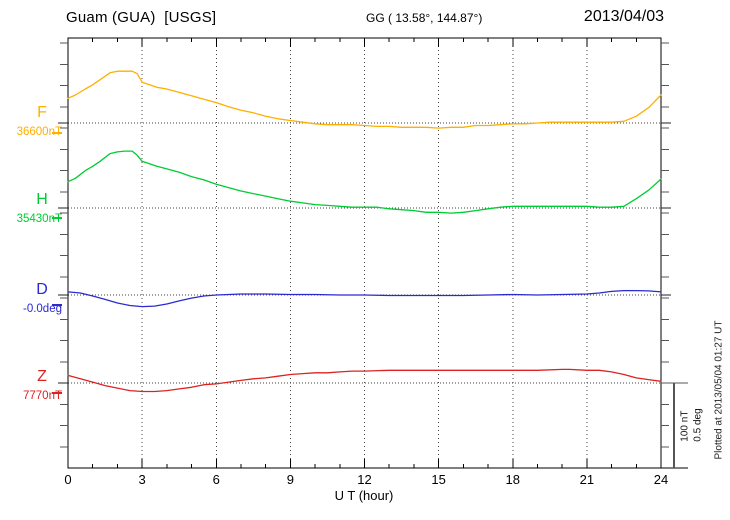 The image size is (730, 520). What do you see at coordinates (364, 182) in the screenshot?
I see `trace-H` at bounding box center [364, 182].